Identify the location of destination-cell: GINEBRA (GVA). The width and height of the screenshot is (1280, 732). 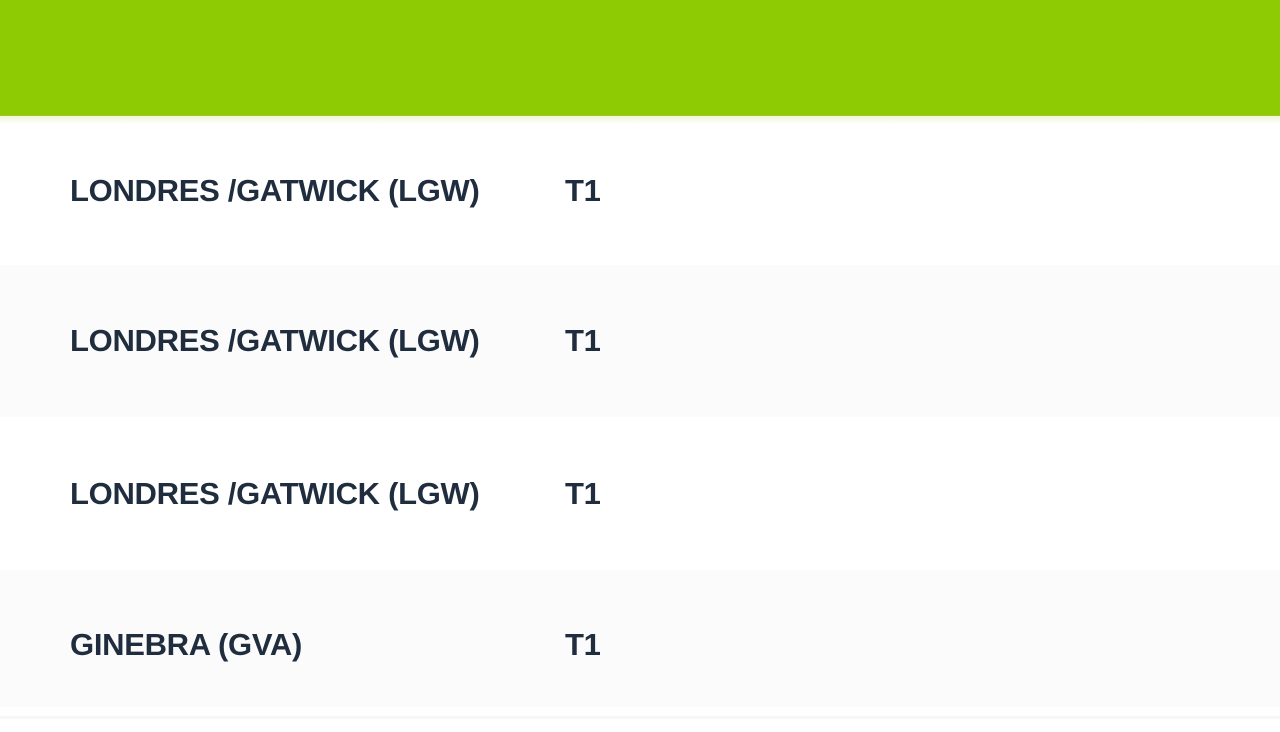
(186, 644).